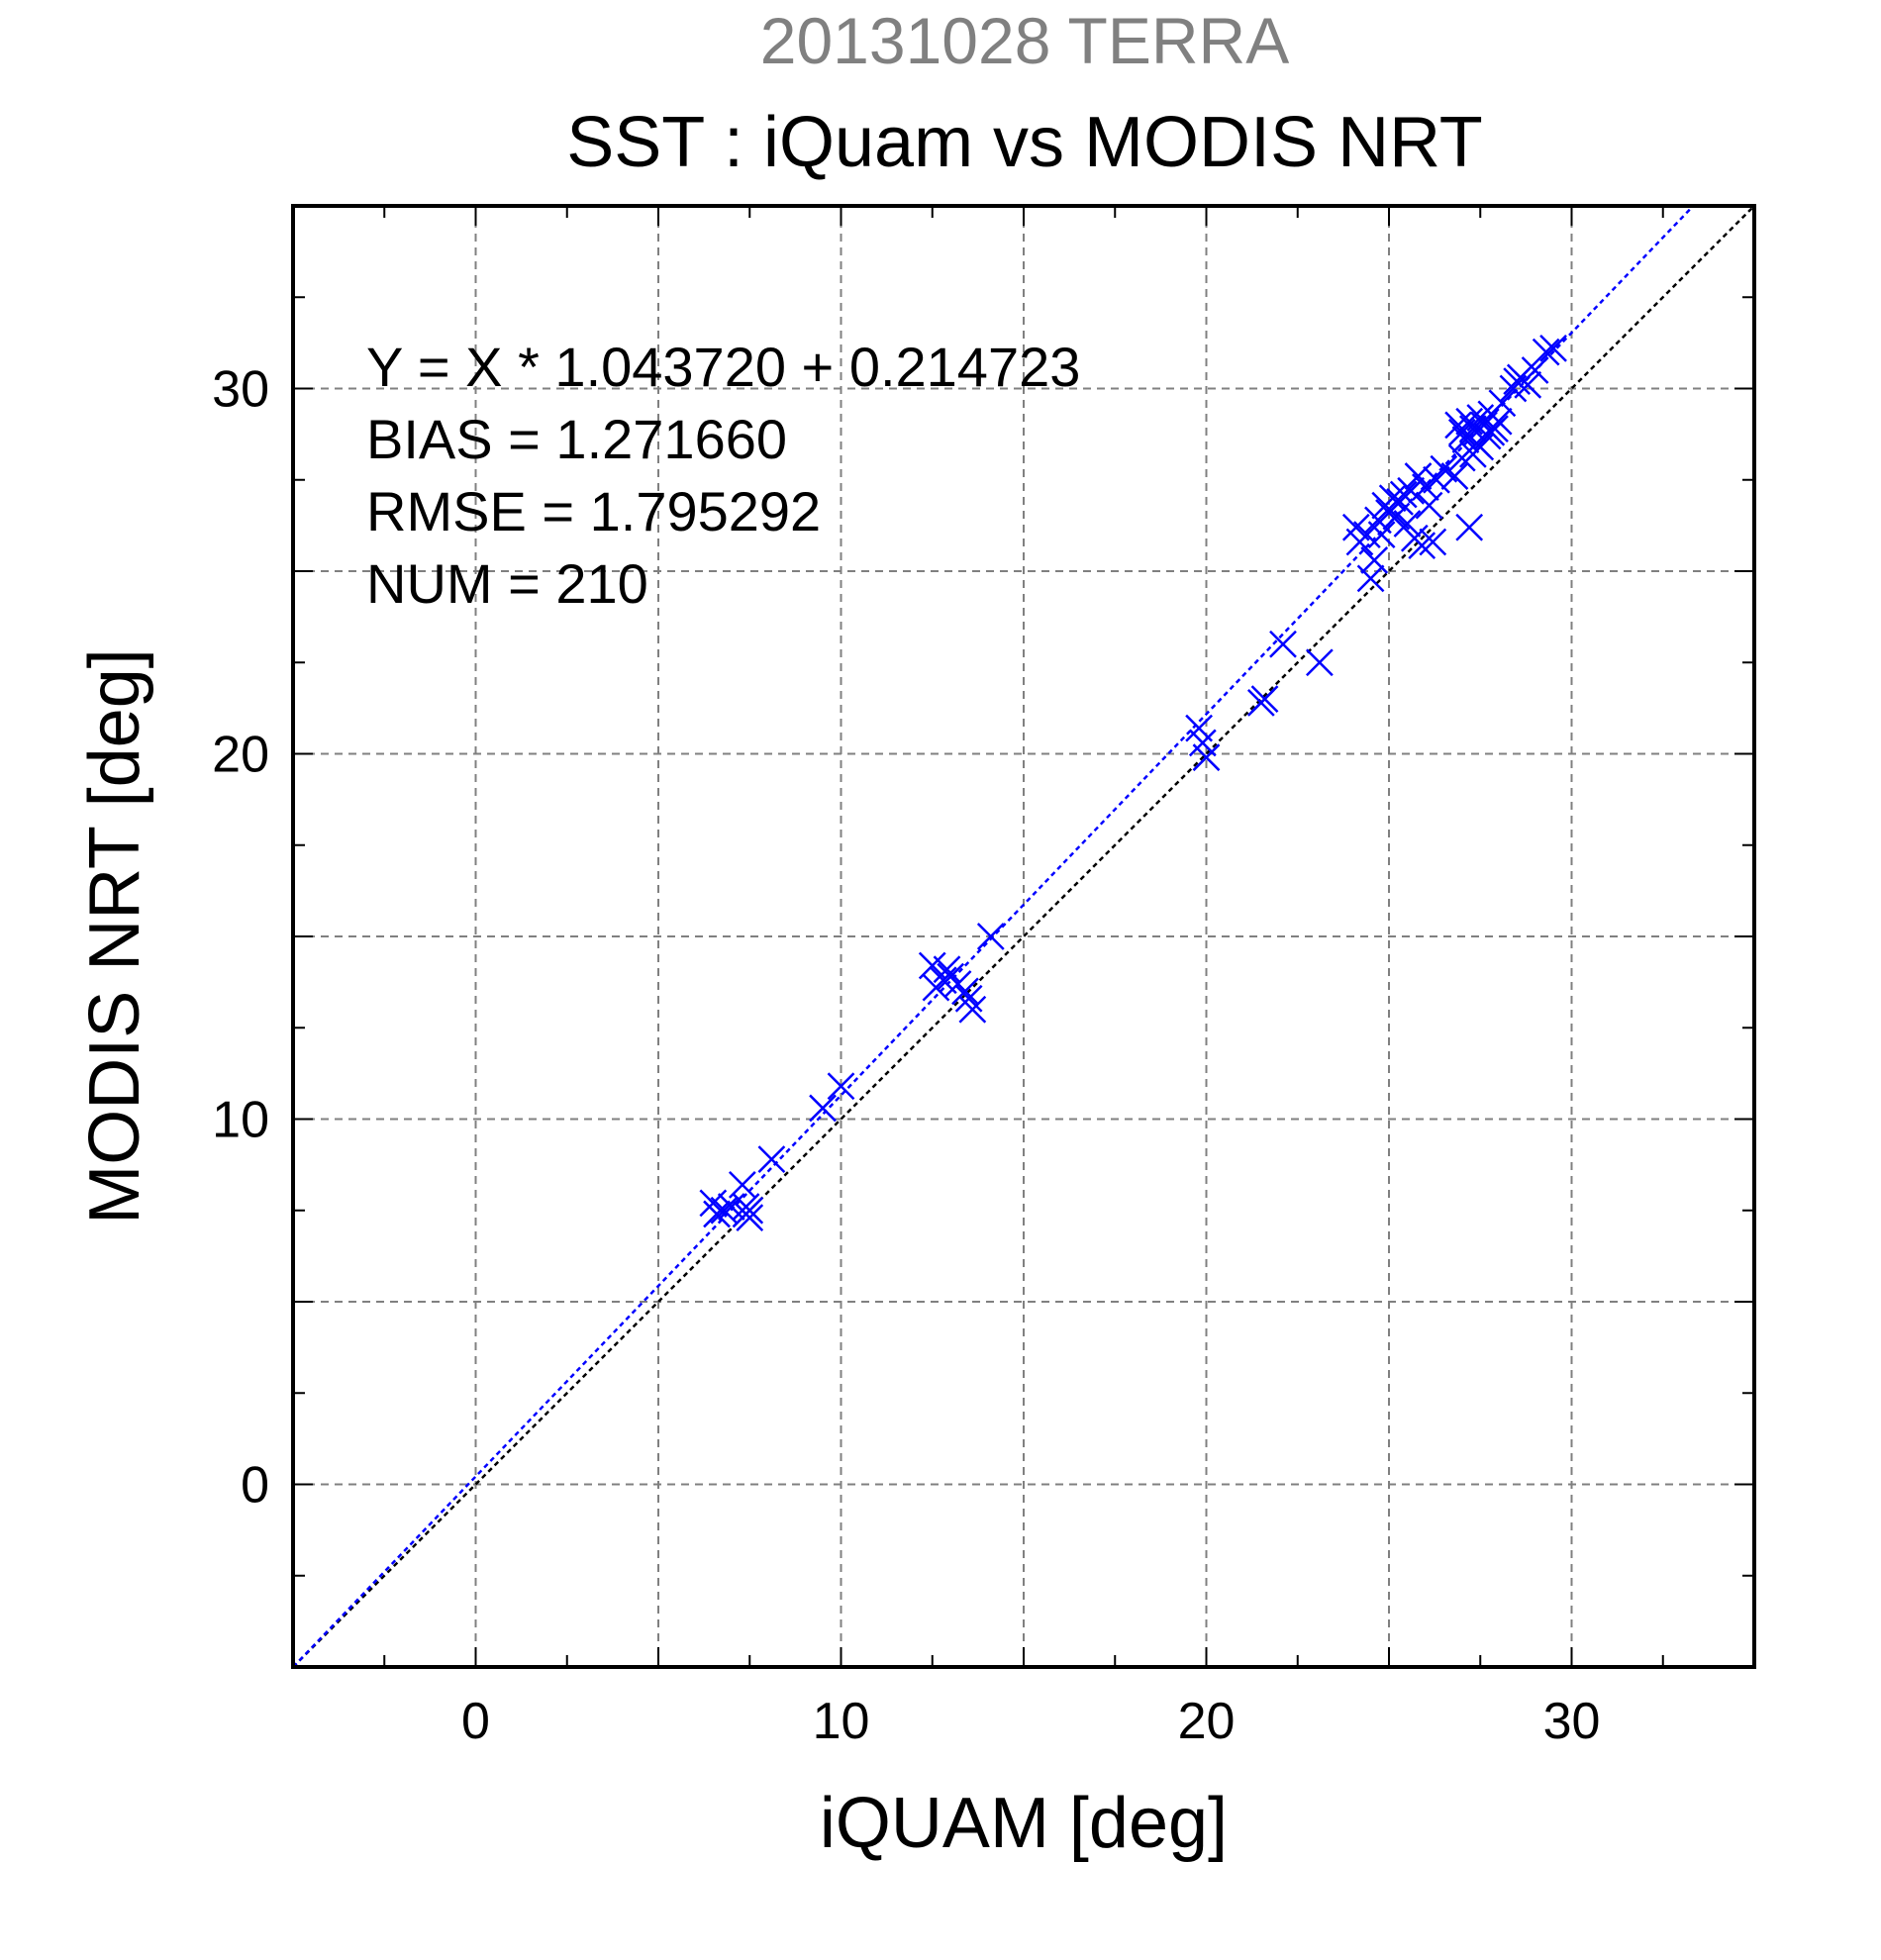  Describe the element at coordinates (475, 1721) in the screenshot. I see `x-tick-label: 0` at that location.